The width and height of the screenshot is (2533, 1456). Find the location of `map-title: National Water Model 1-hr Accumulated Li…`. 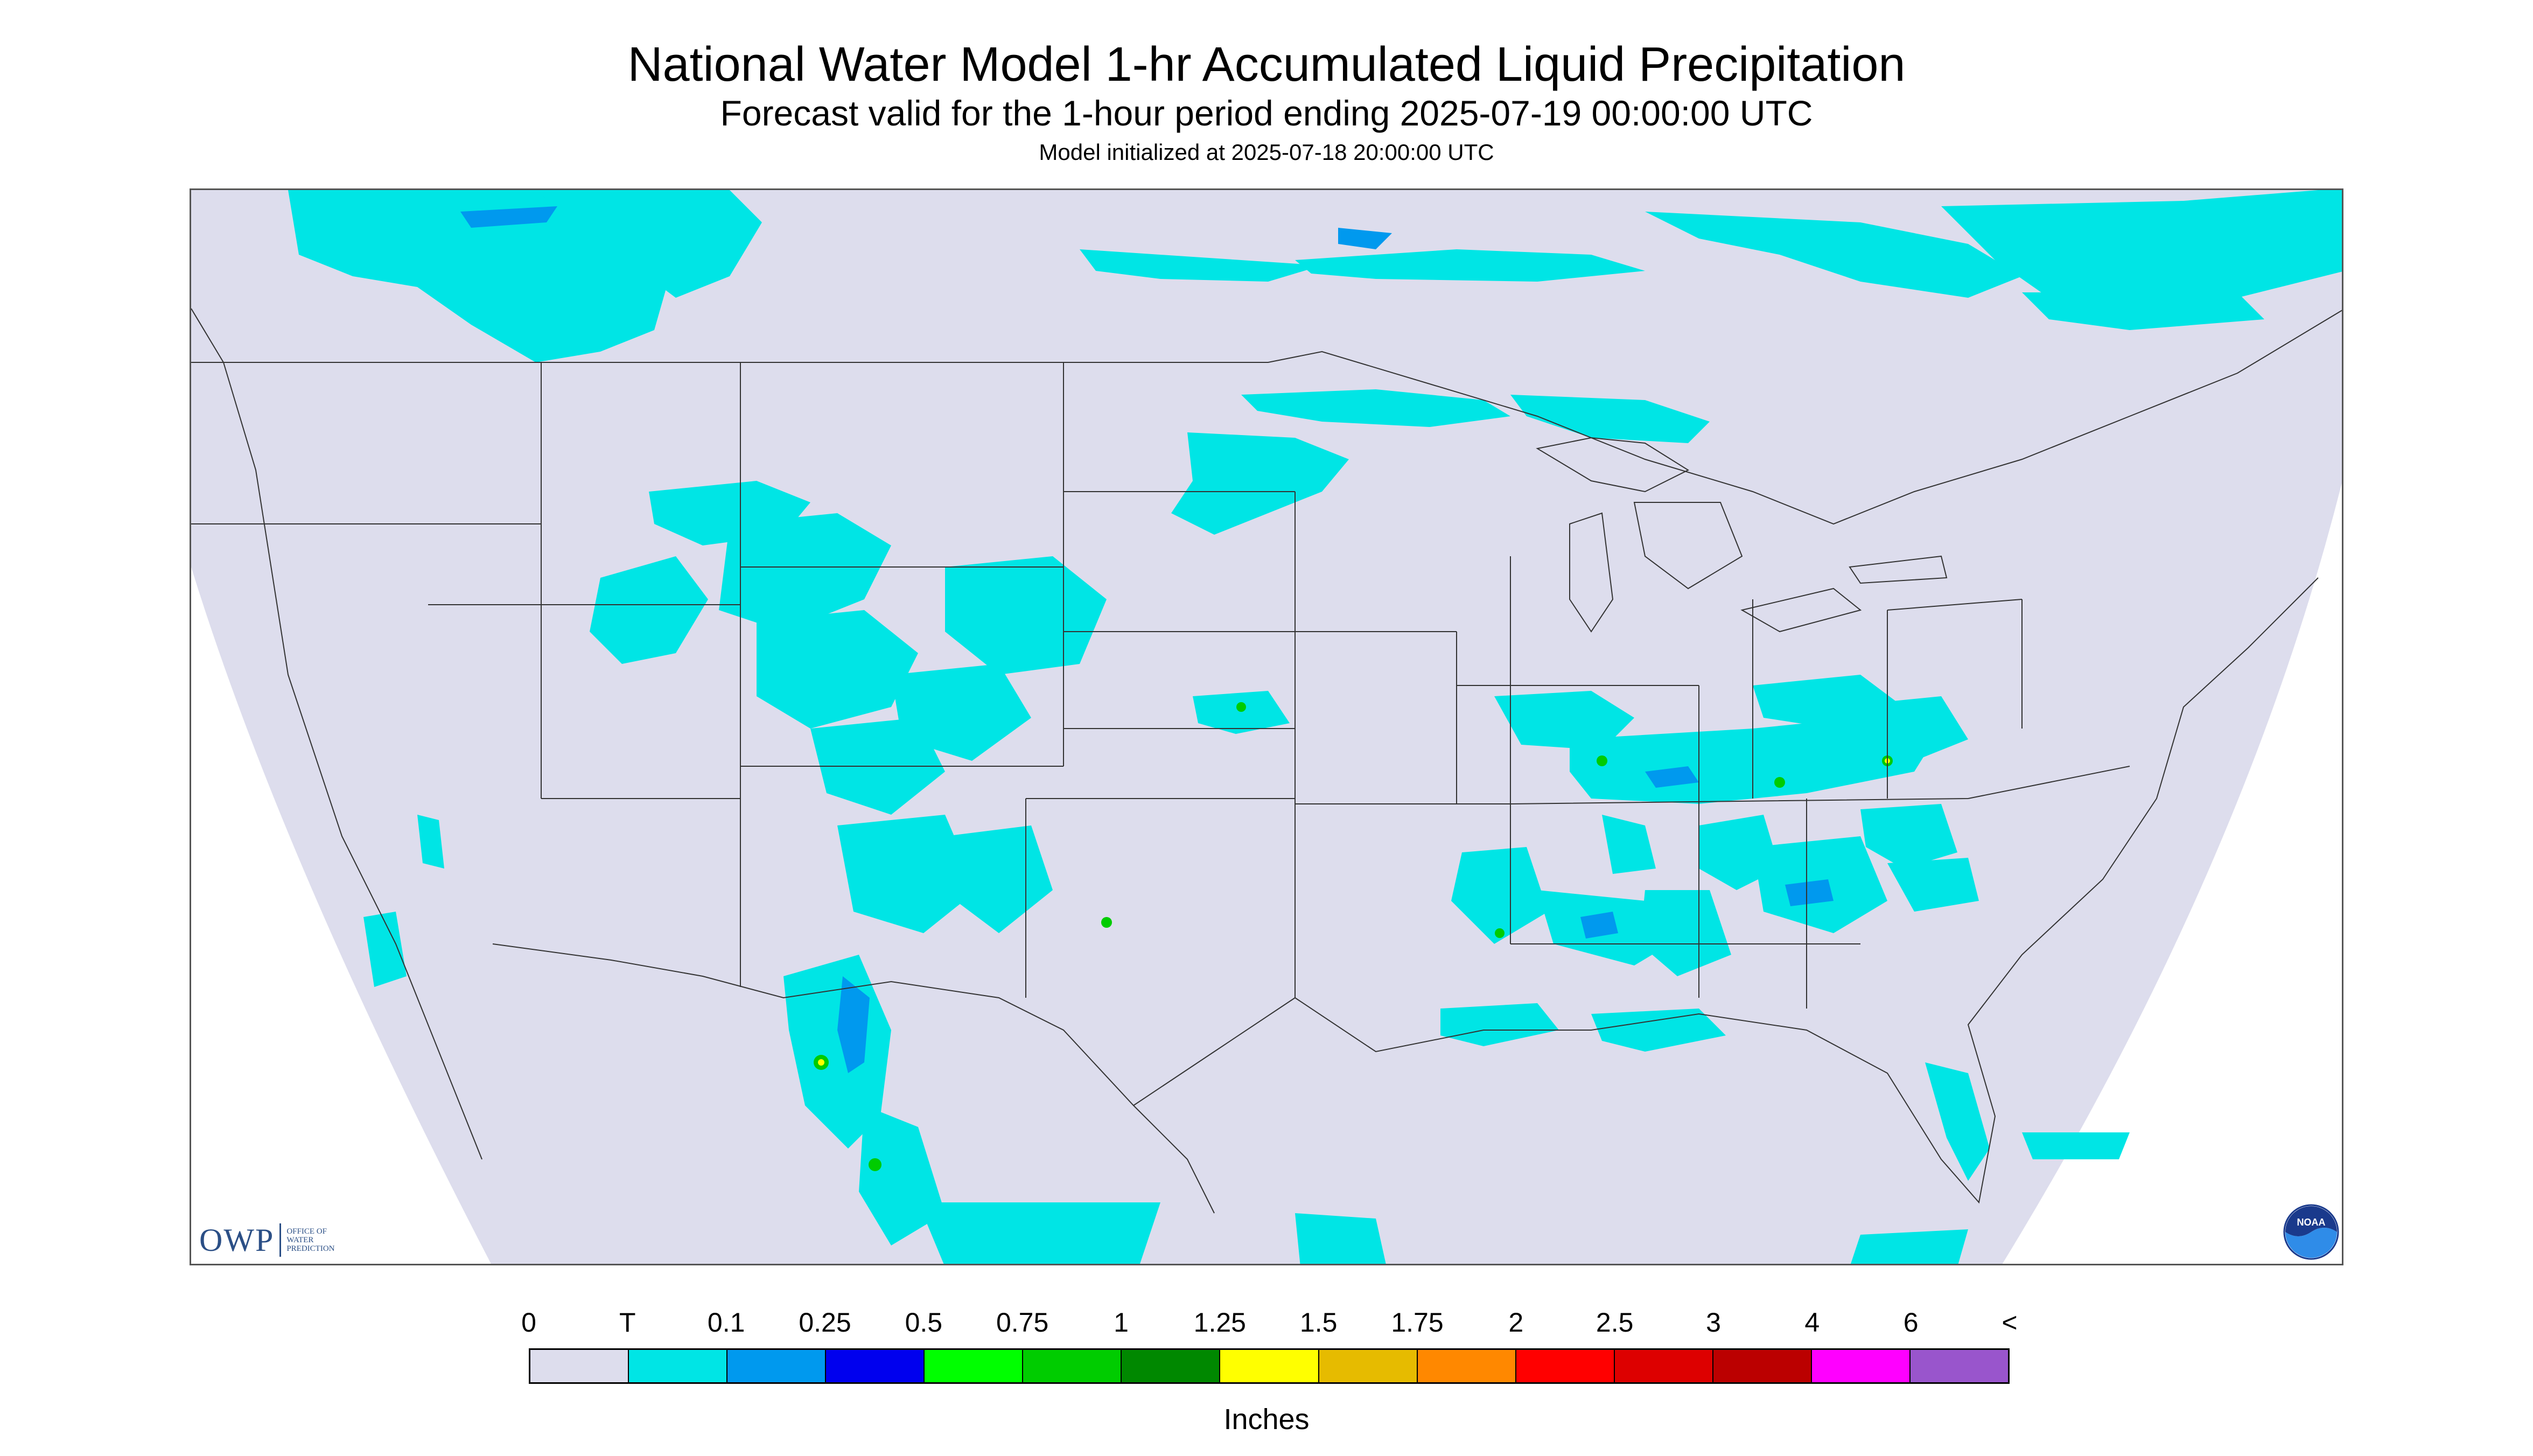

map-title: National Water Model 1-hr Accumulated Li… is located at coordinates (1266, 65).